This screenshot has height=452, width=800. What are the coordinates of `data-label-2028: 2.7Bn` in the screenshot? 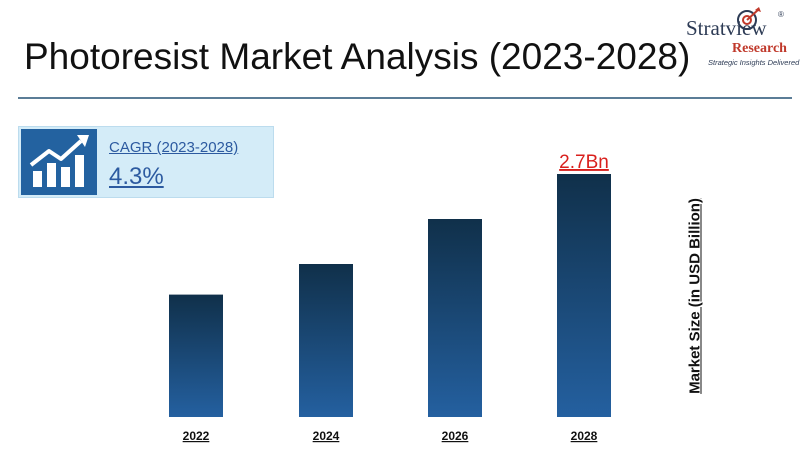 It's located at (584, 162).